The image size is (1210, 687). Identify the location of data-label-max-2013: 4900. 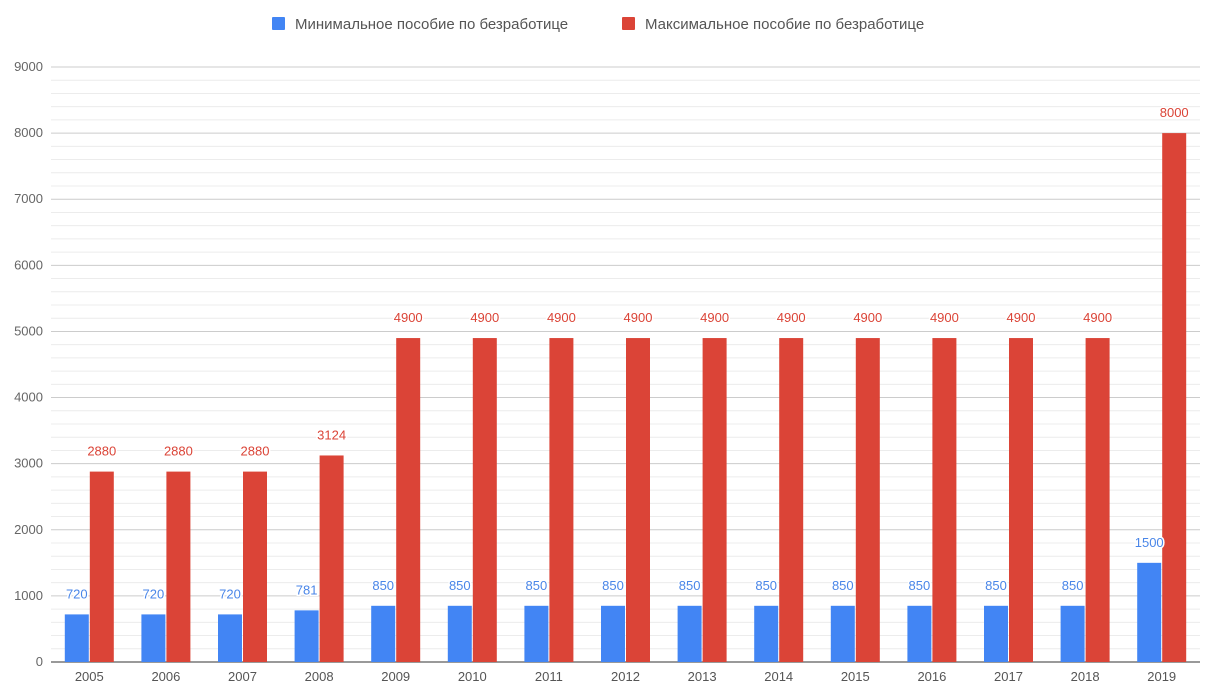
(714, 317).